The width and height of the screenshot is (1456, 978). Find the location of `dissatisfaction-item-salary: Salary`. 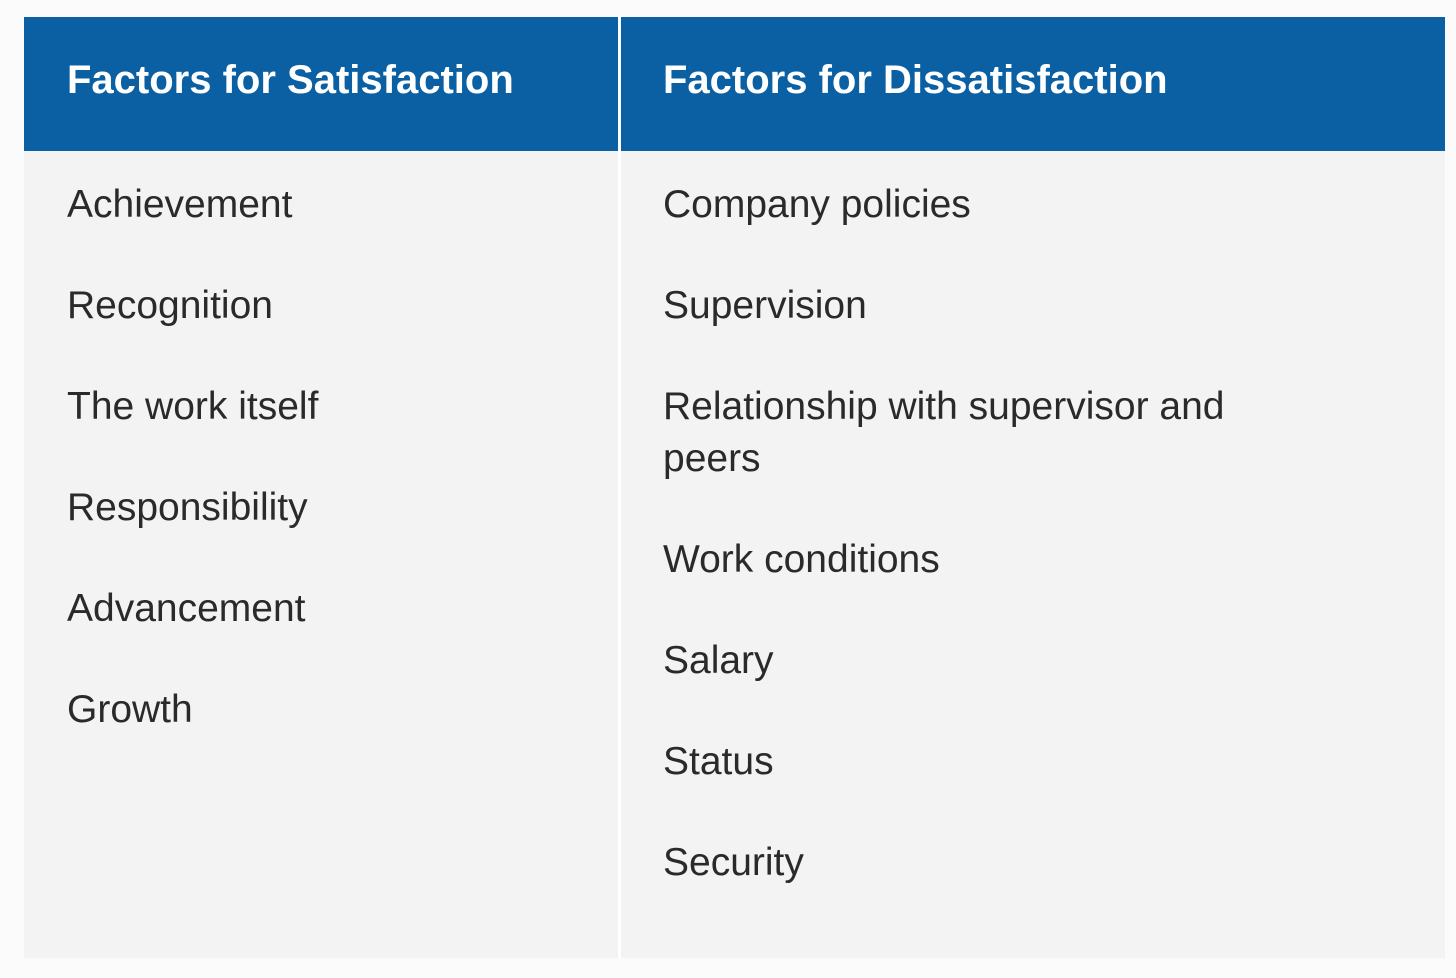

dissatisfaction-item-salary: Salary is located at coordinates (718, 660).